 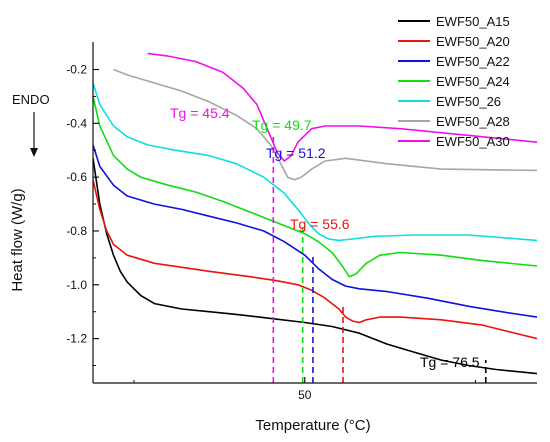 I want to click on legend-label-1: EWF50_A20, so click(x=473, y=41).